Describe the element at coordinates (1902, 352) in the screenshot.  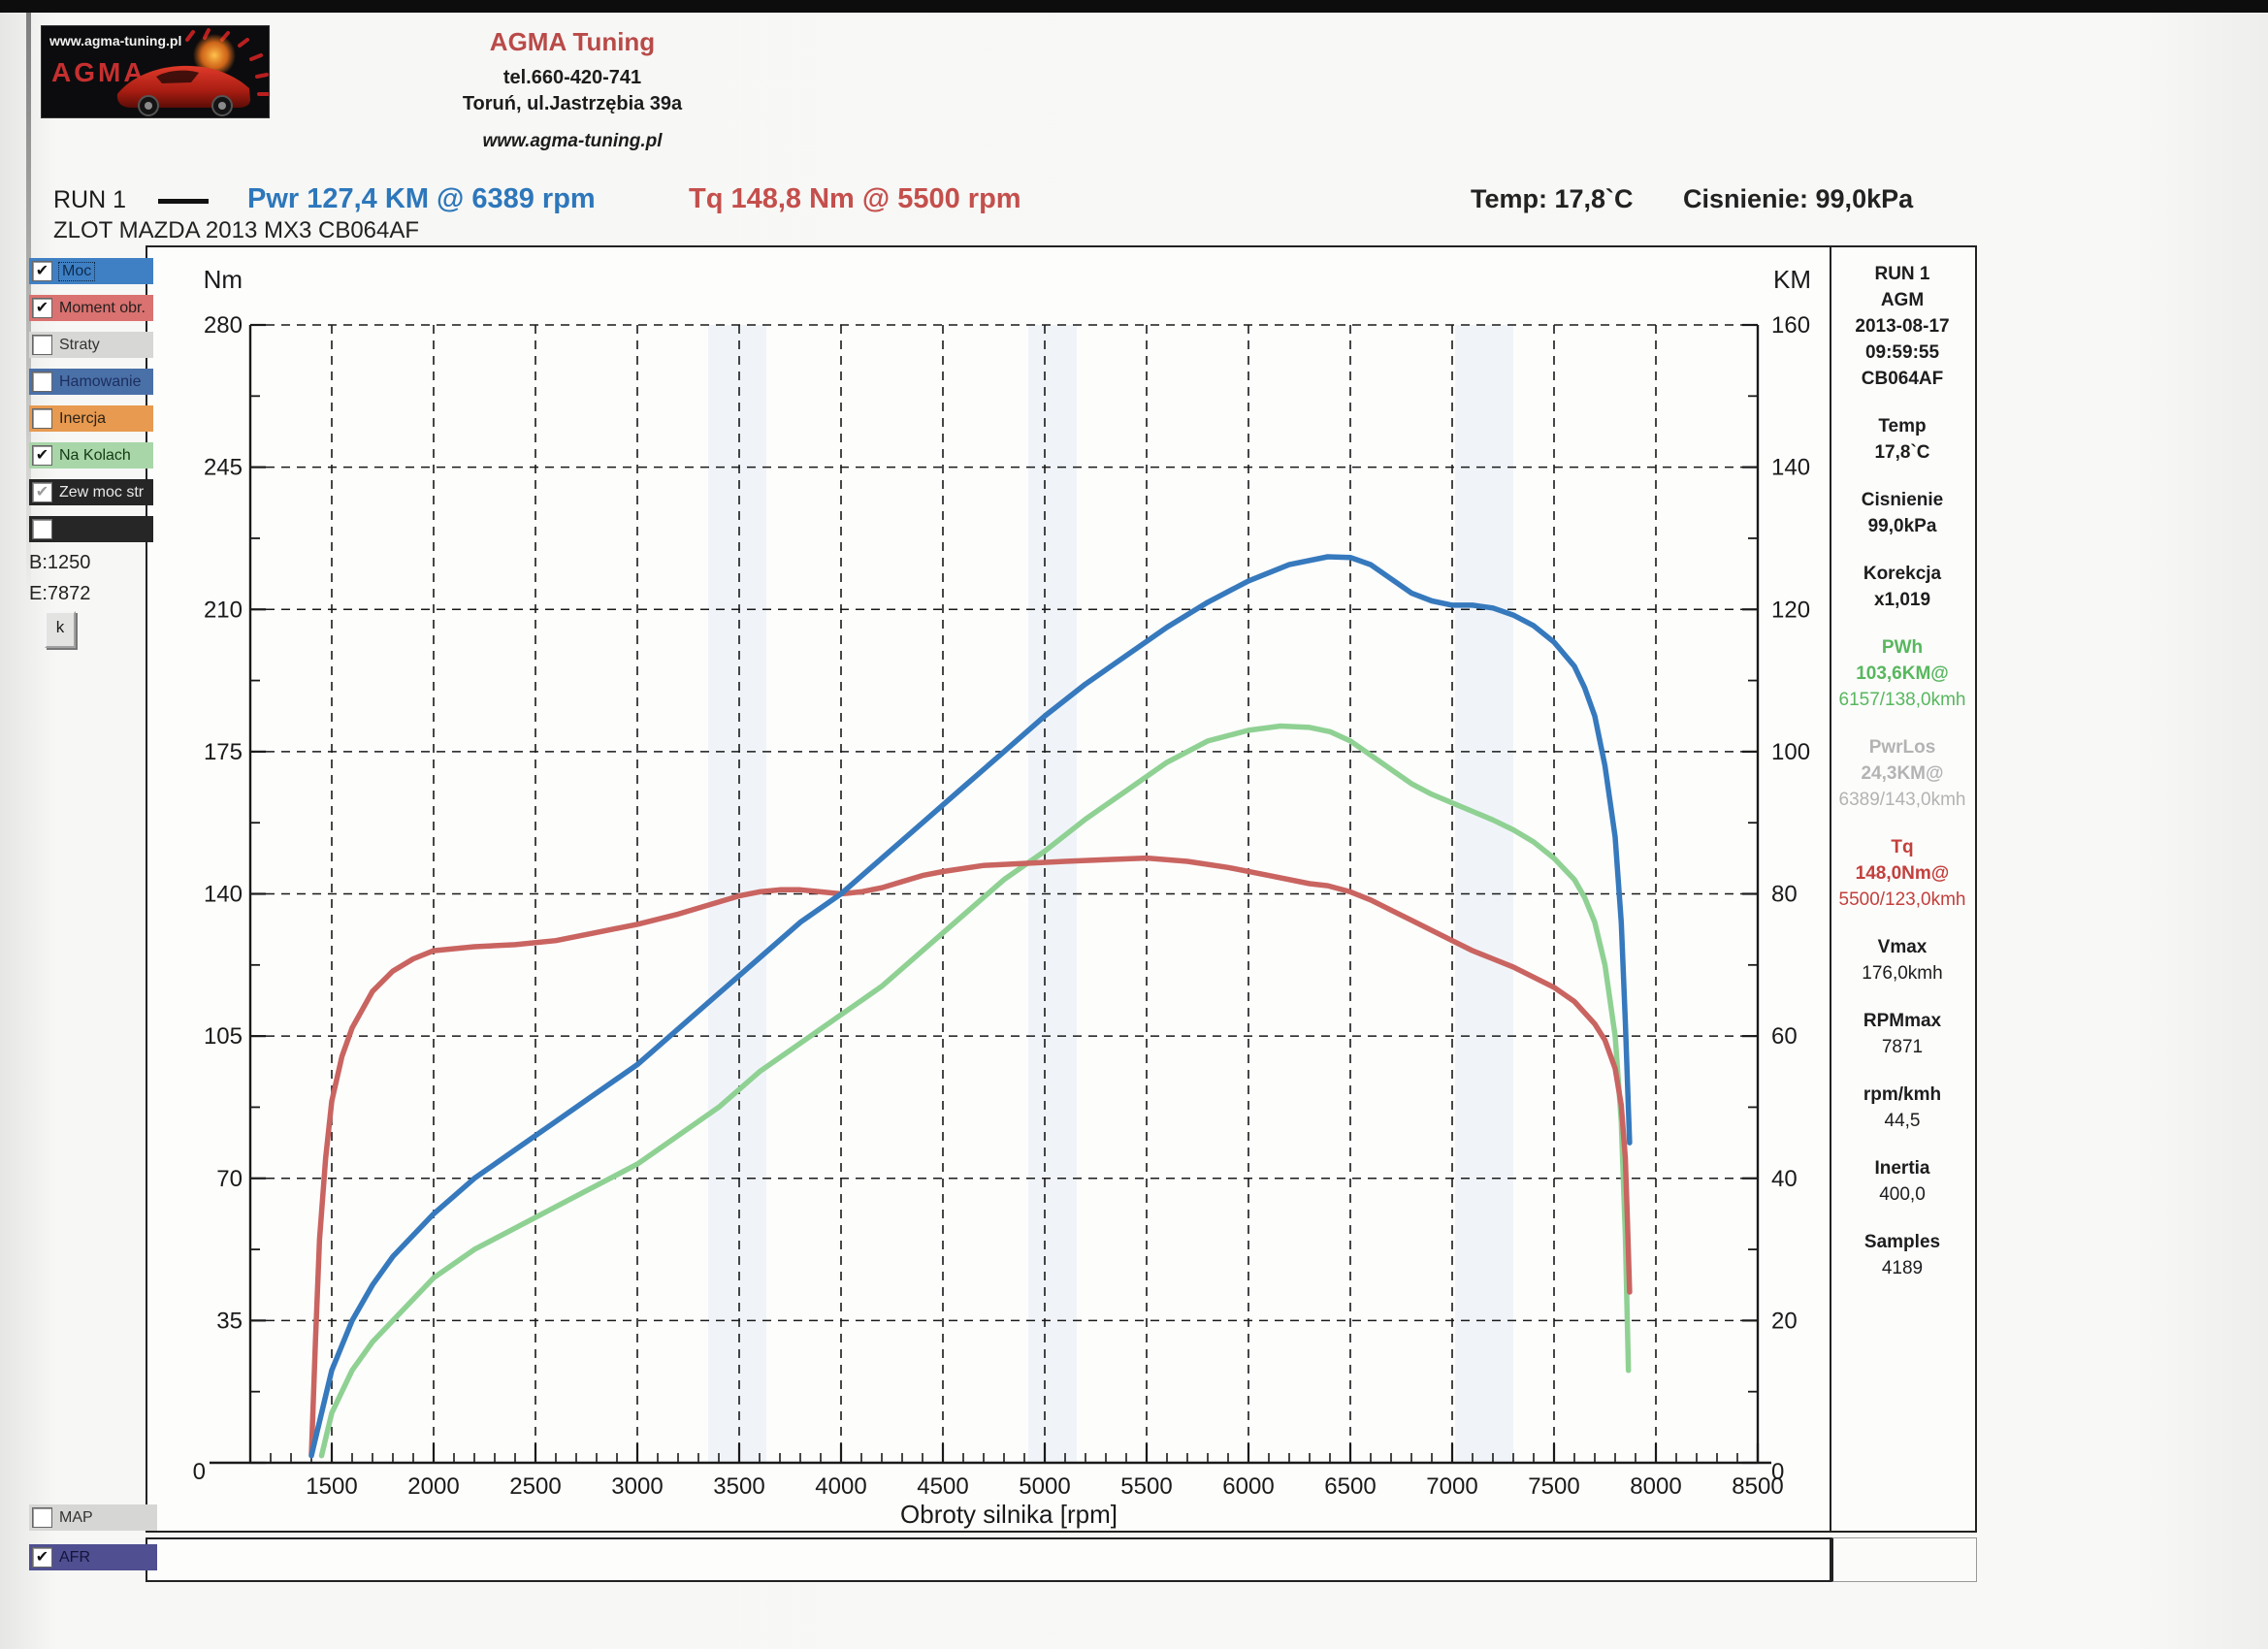
I see `side-panel-line: 09:59:55` at that location.